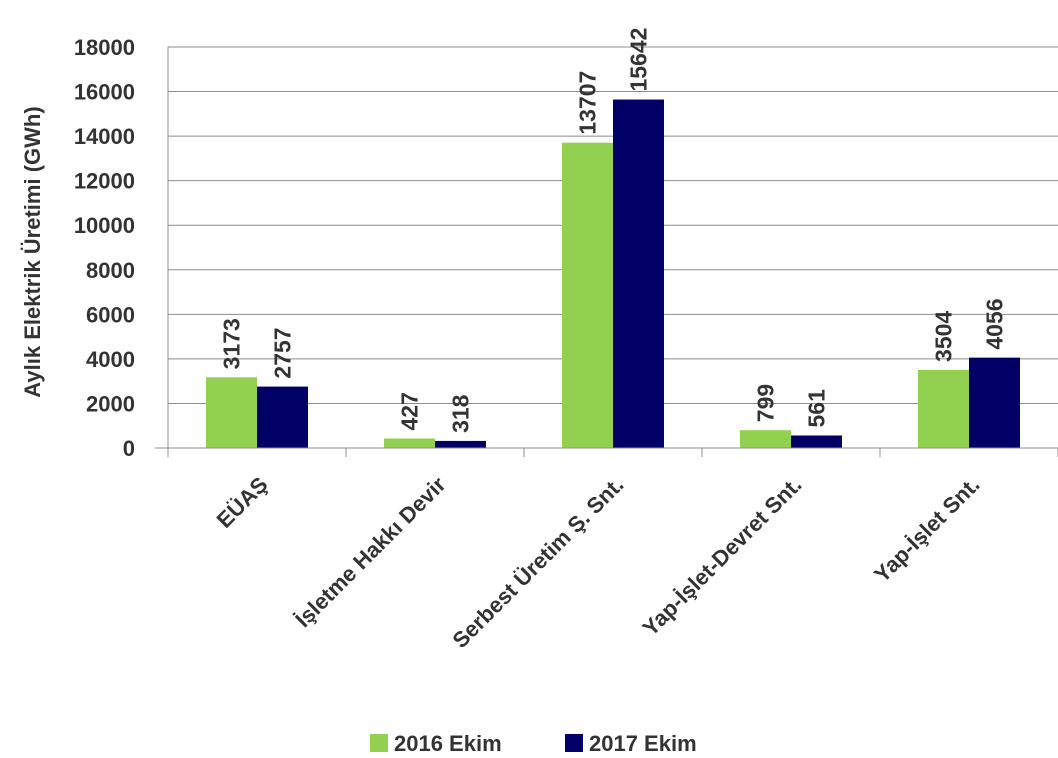  Describe the element at coordinates (110, 359) in the screenshot. I see `y-tick-label: 4000` at that location.